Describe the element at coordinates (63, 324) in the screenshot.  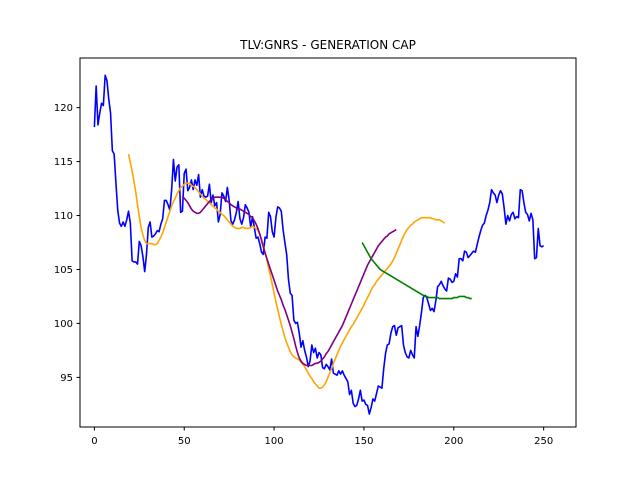
I see `y-tick-label: 100` at that location.